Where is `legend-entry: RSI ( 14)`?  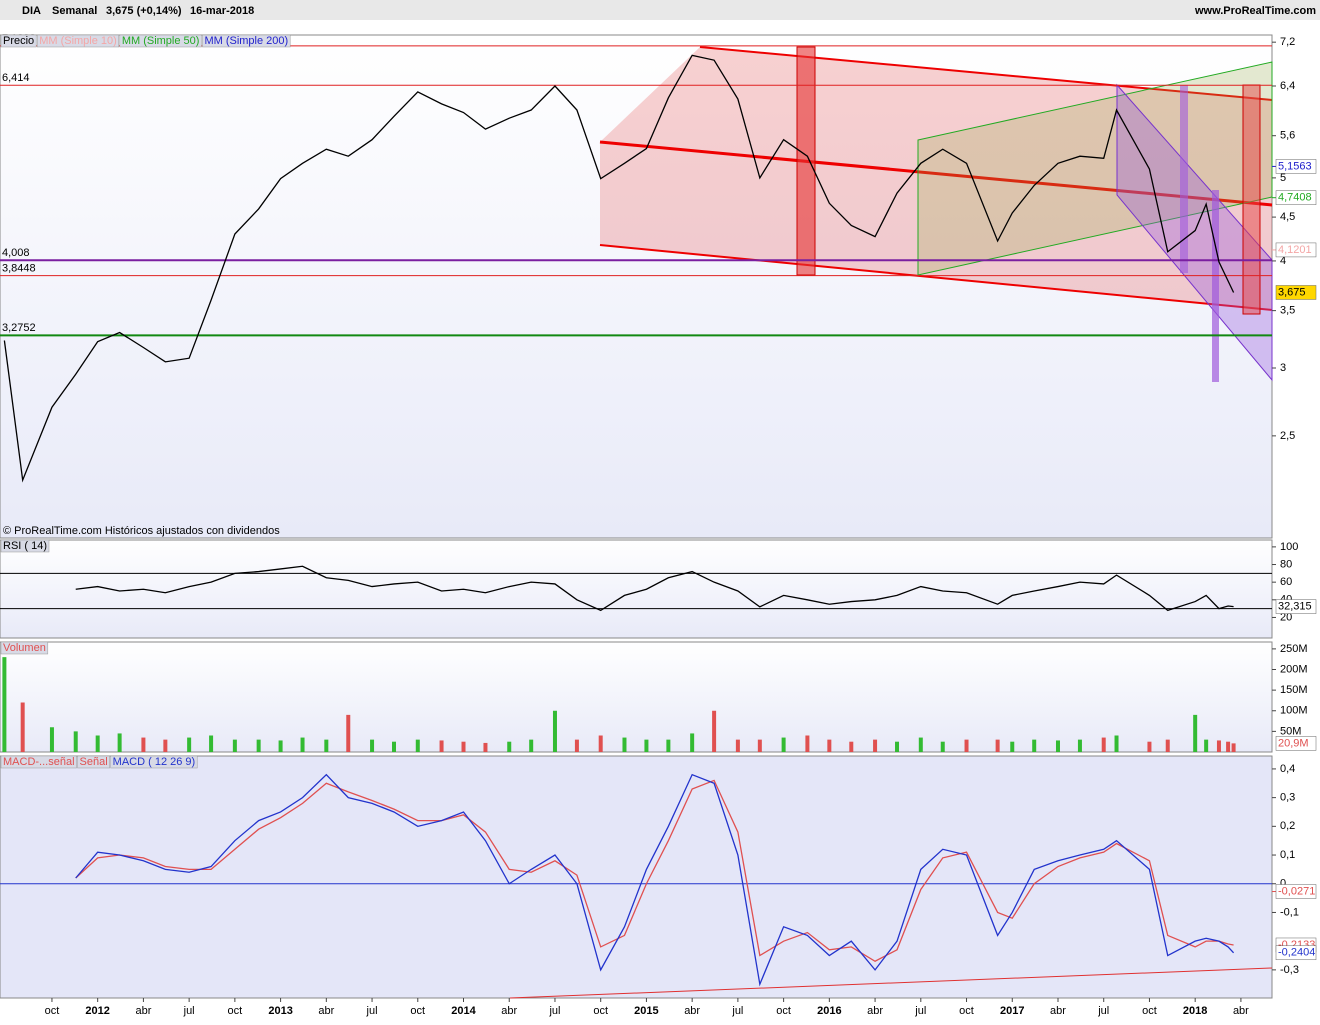
legend-entry: RSI ( 14) is located at coordinates (25, 546).